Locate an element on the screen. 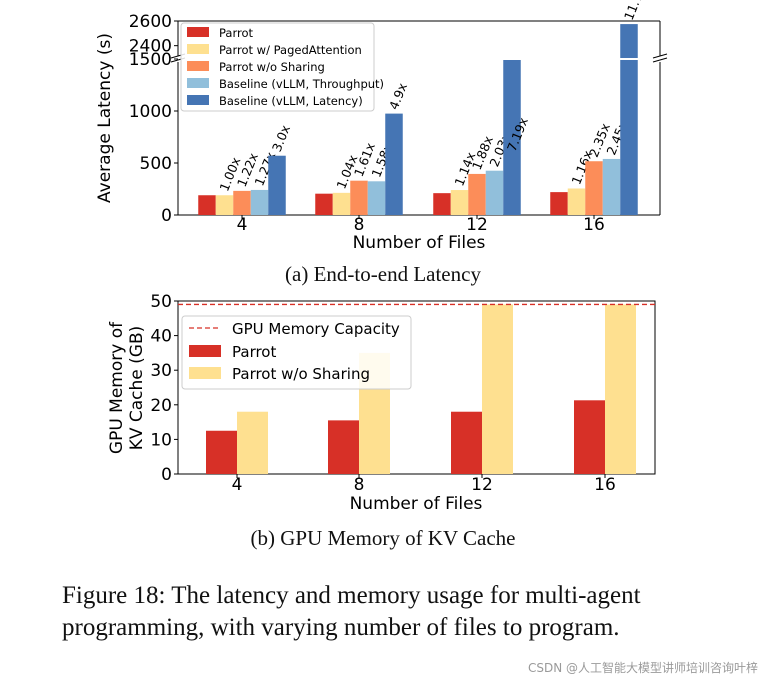 The image size is (766, 682). y-tick-label: 1500 is located at coordinates (150, 60).